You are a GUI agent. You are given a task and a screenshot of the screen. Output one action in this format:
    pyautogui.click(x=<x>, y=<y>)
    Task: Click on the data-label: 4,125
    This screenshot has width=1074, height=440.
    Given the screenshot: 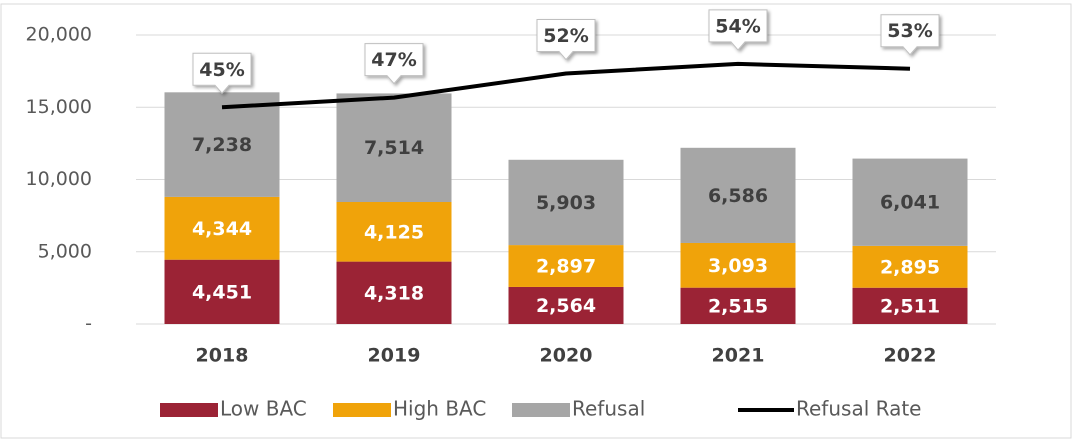 What is the action you would take?
    pyautogui.click(x=394, y=232)
    